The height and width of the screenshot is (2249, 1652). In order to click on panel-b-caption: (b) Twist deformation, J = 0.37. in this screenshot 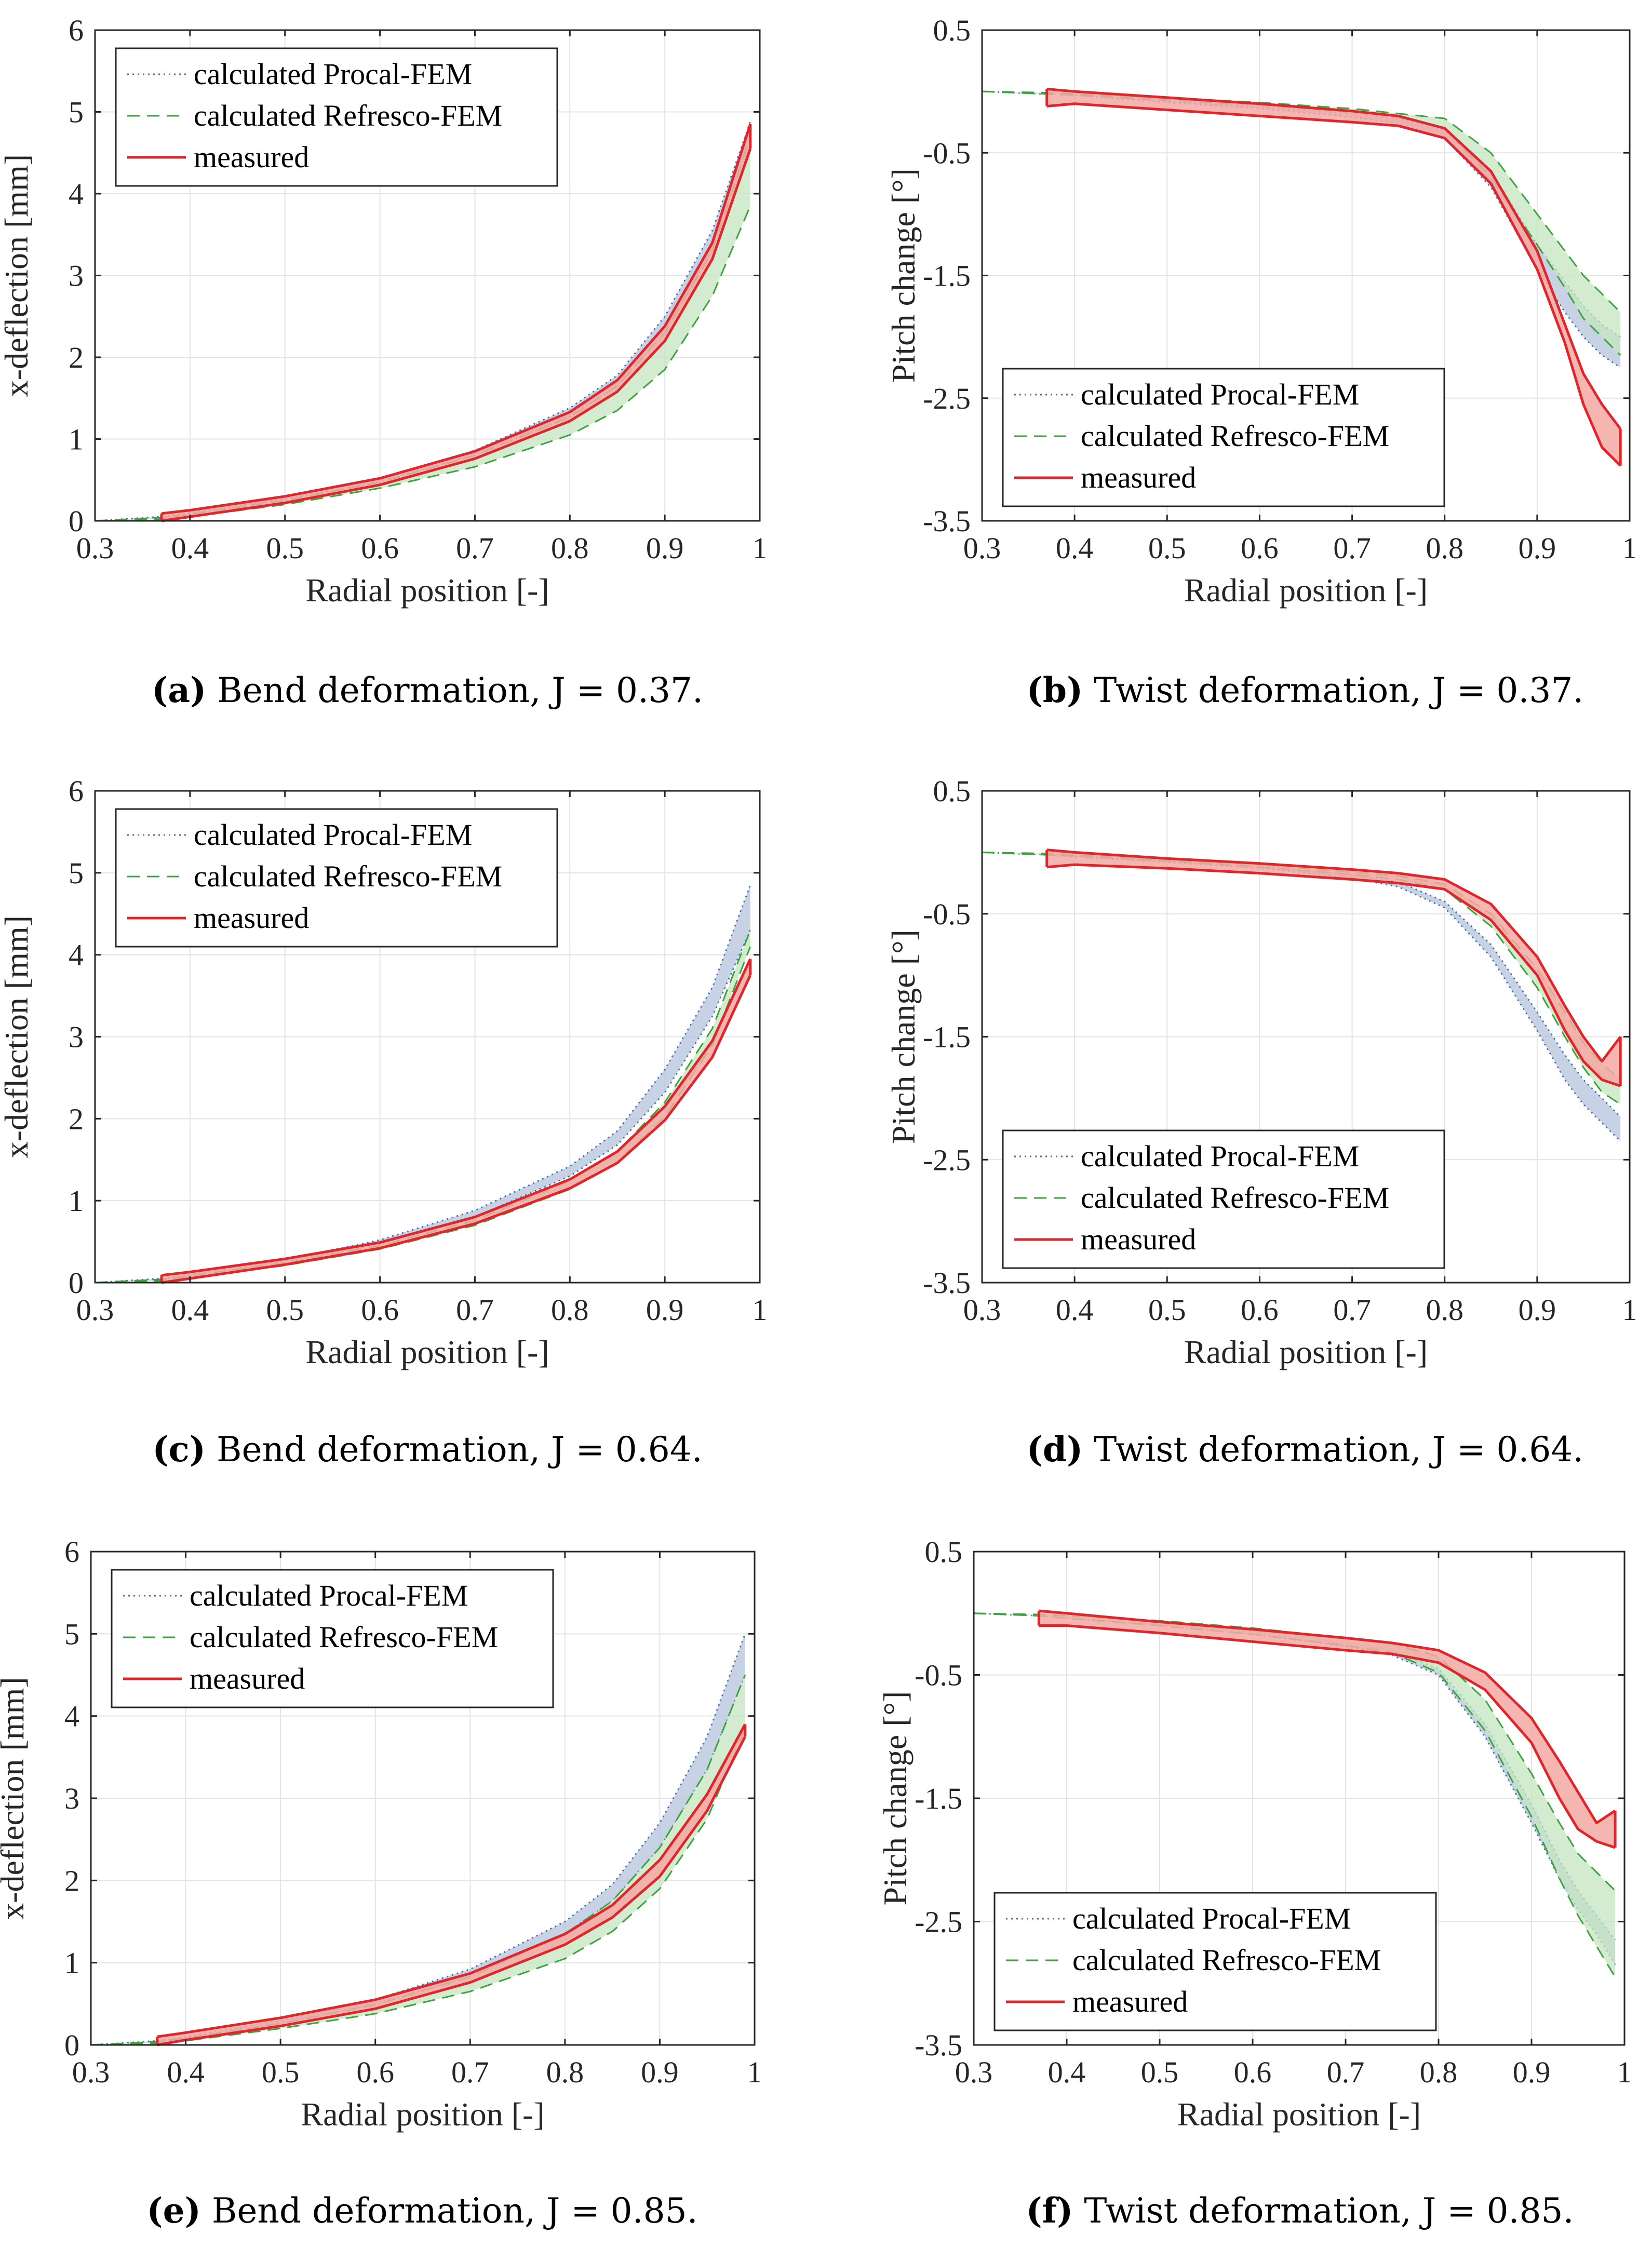, I will do `click(1305, 690)`.